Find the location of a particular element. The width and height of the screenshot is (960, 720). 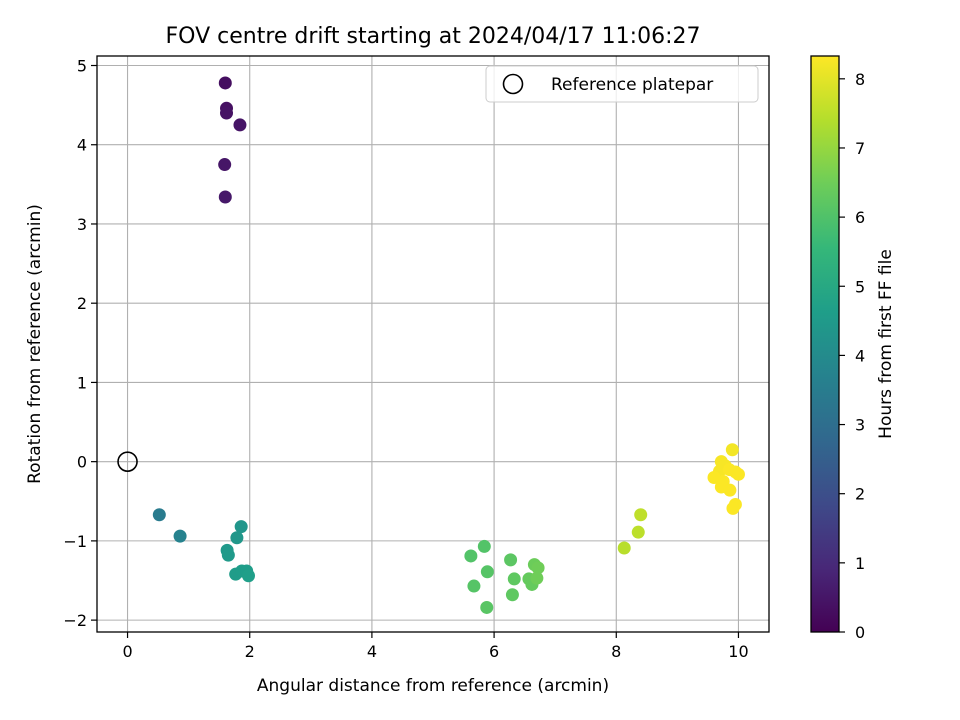

y-tick-label: 5 is located at coordinates (82, 66).